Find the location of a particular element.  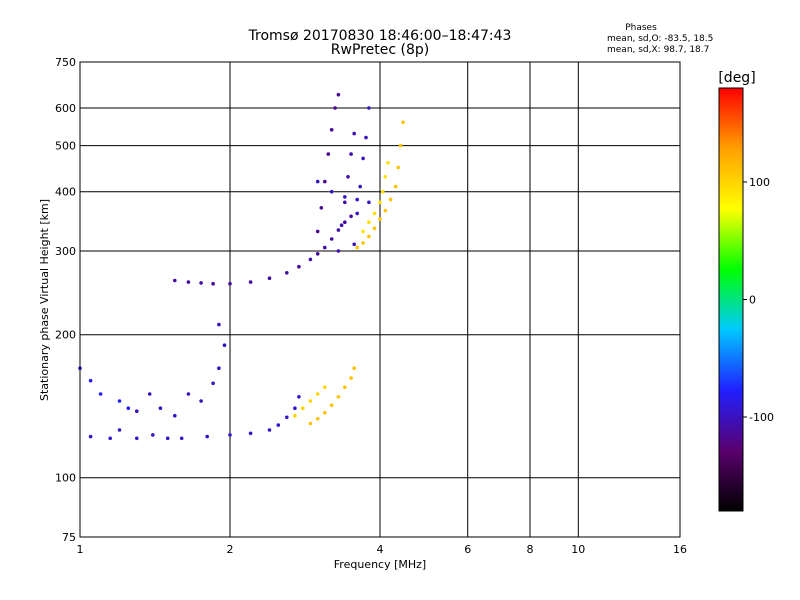

y-tick-label: 100 is located at coordinates (65, 478).